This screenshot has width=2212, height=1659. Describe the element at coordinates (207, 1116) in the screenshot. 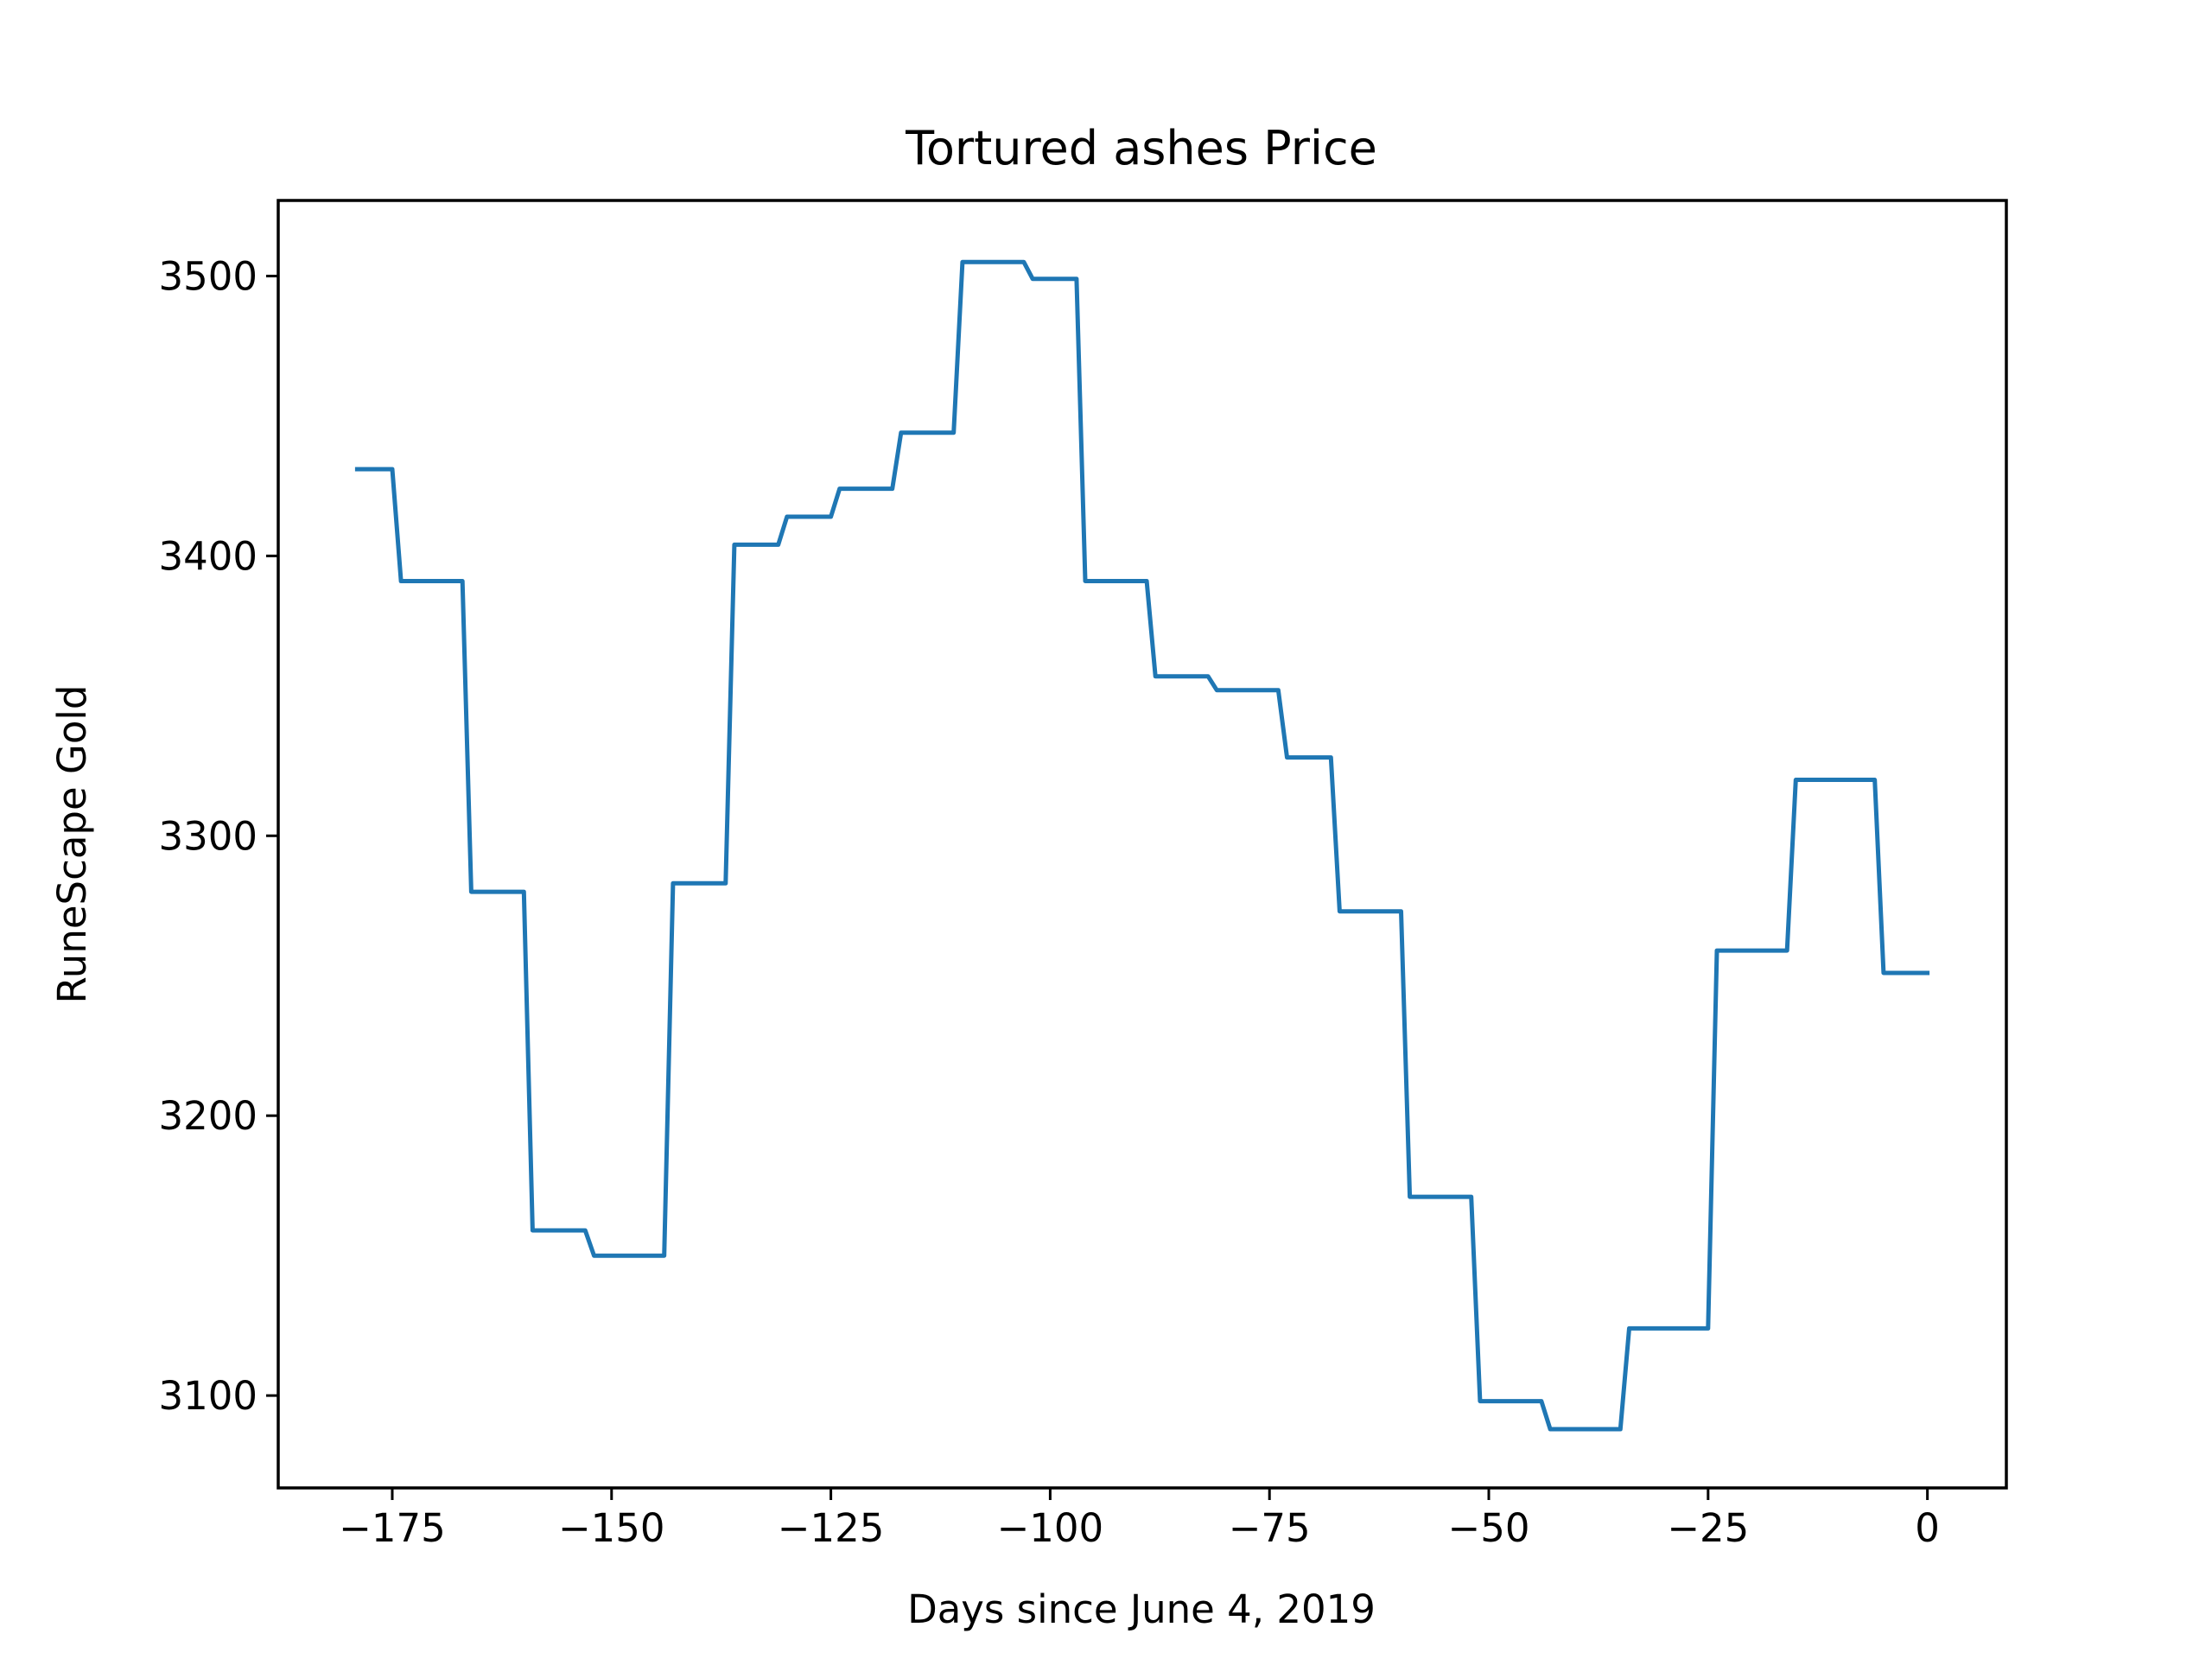

I see `y-tick-label: 3200` at that location.